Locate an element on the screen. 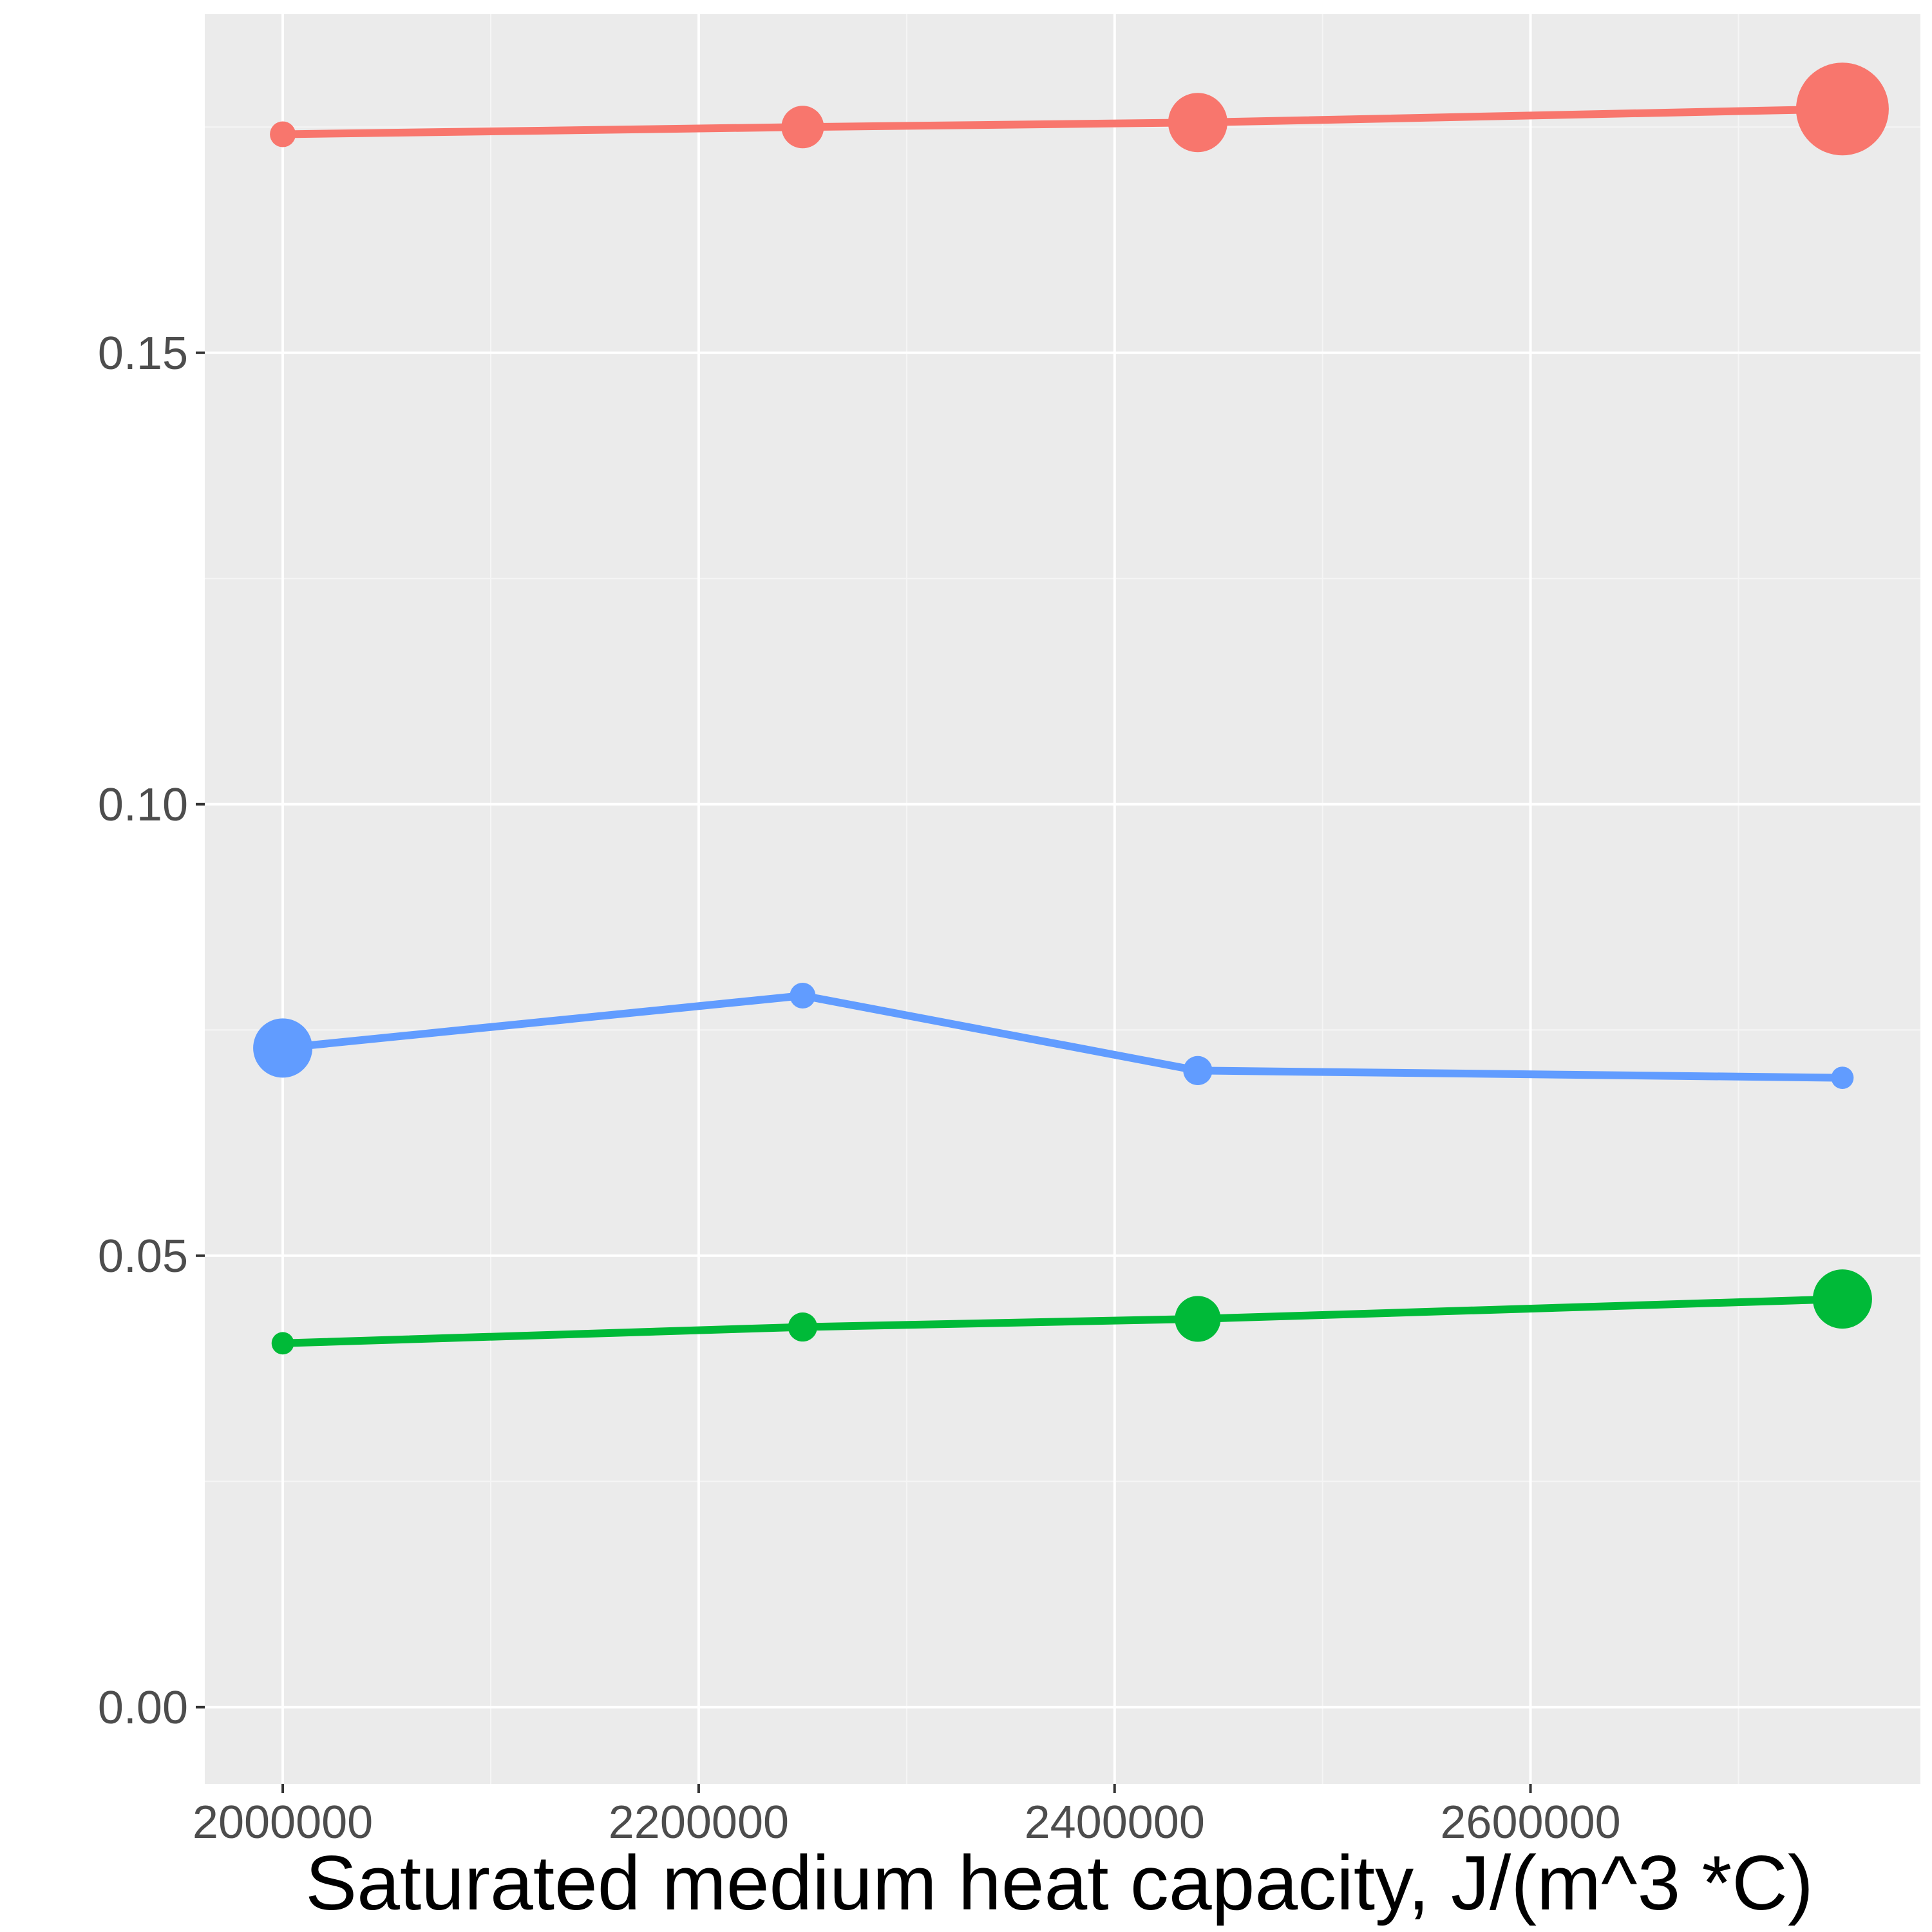 This screenshot has height=1932, width=1932. y-tick-label: 0.10 is located at coordinates (143, 805).